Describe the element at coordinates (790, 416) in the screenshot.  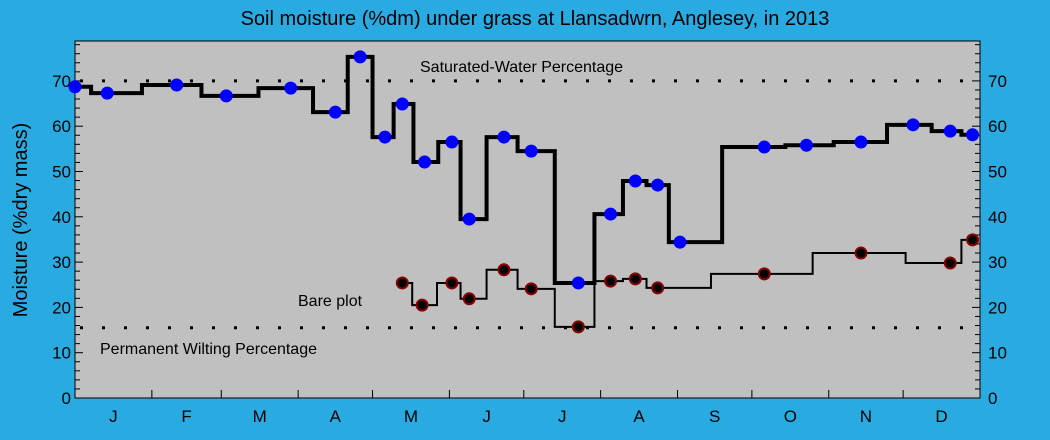
I see `x-month-label: O` at that location.